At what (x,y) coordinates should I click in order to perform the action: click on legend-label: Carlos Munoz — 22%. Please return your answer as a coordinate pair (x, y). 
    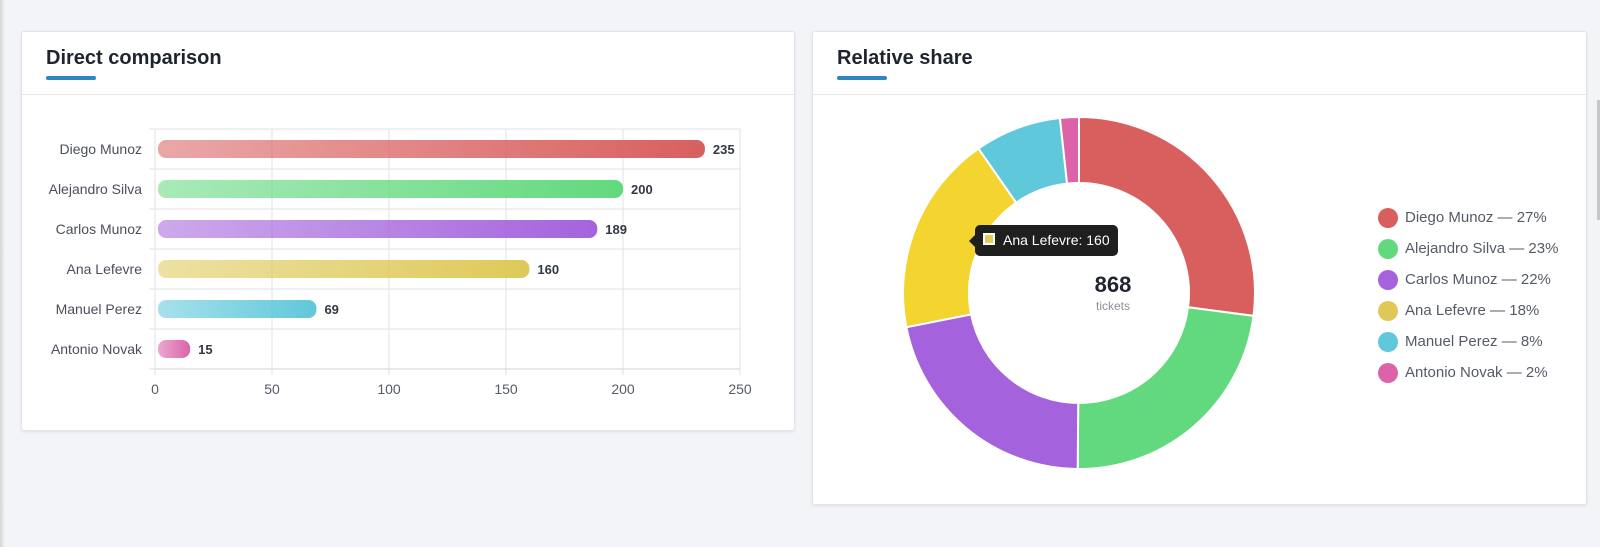
    Looking at the image, I should click on (1478, 279).